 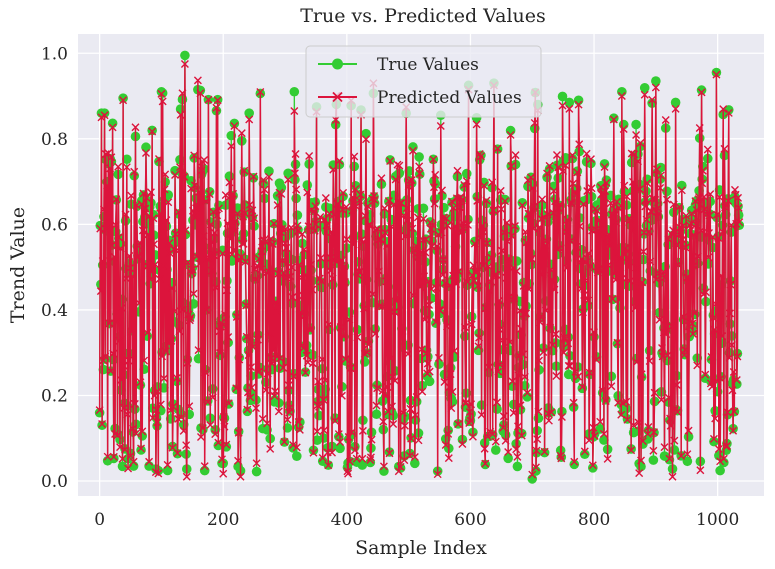 What do you see at coordinates (347, 520) in the screenshot?
I see `x-tick-label: 400` at bounding box center [347, 520].